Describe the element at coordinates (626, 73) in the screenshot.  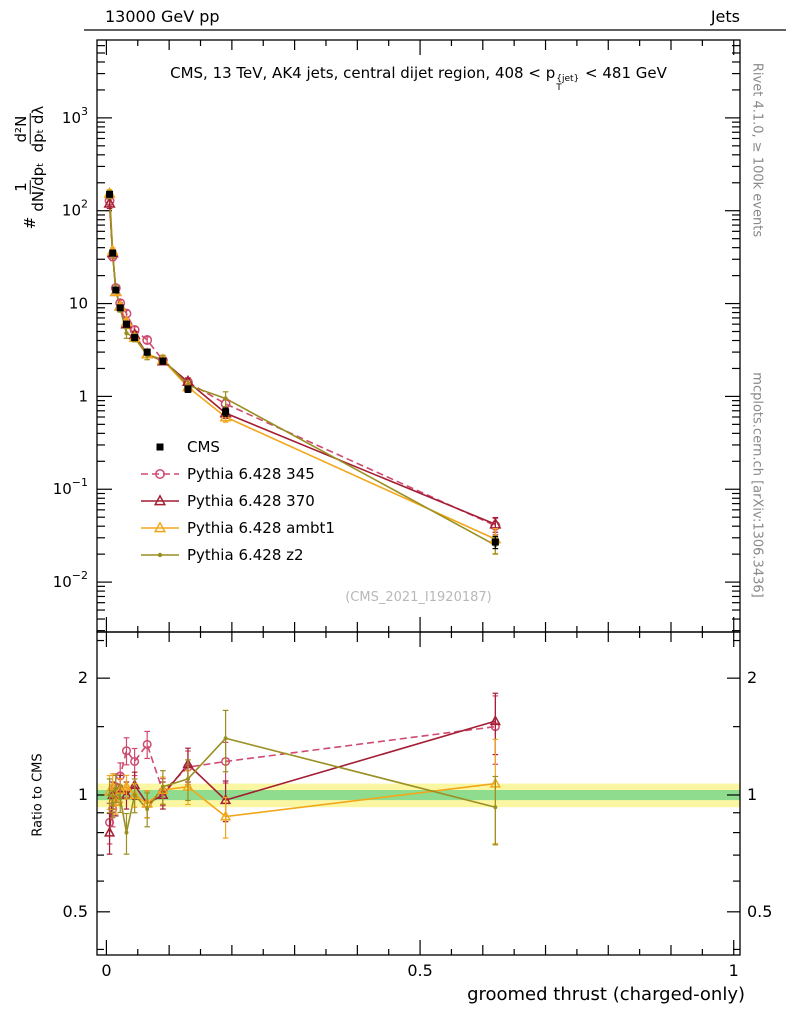
I see `plot-title-post: < 481 GeV` at that location.